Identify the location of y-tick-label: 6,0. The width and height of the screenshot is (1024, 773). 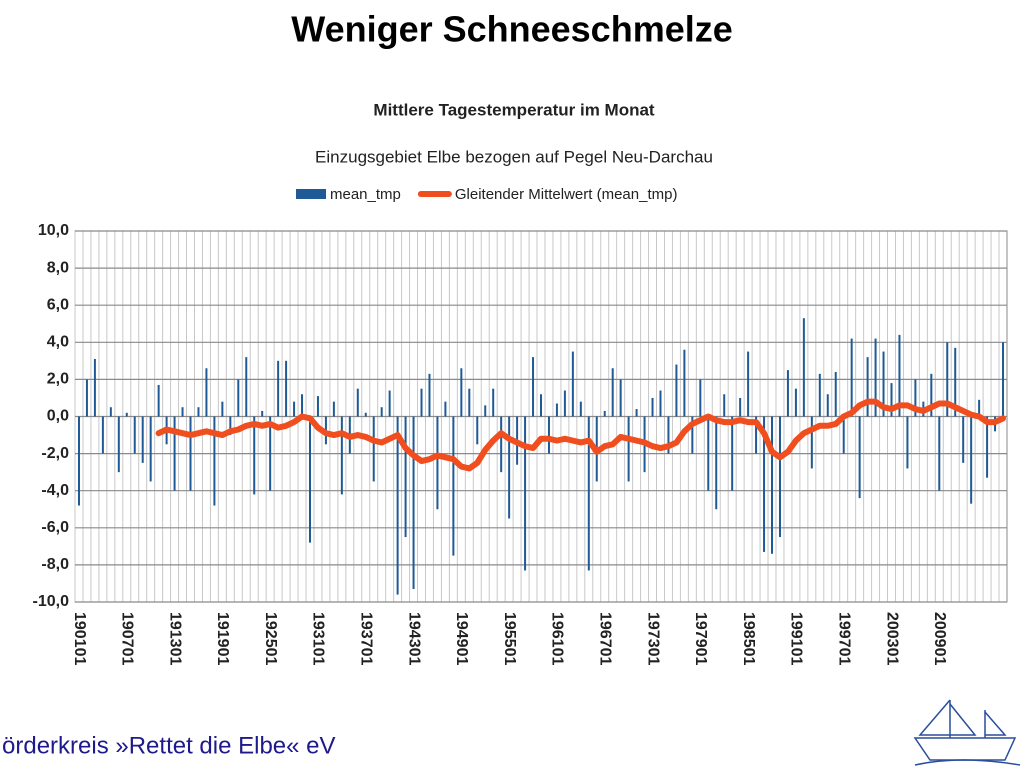
(58, 304).